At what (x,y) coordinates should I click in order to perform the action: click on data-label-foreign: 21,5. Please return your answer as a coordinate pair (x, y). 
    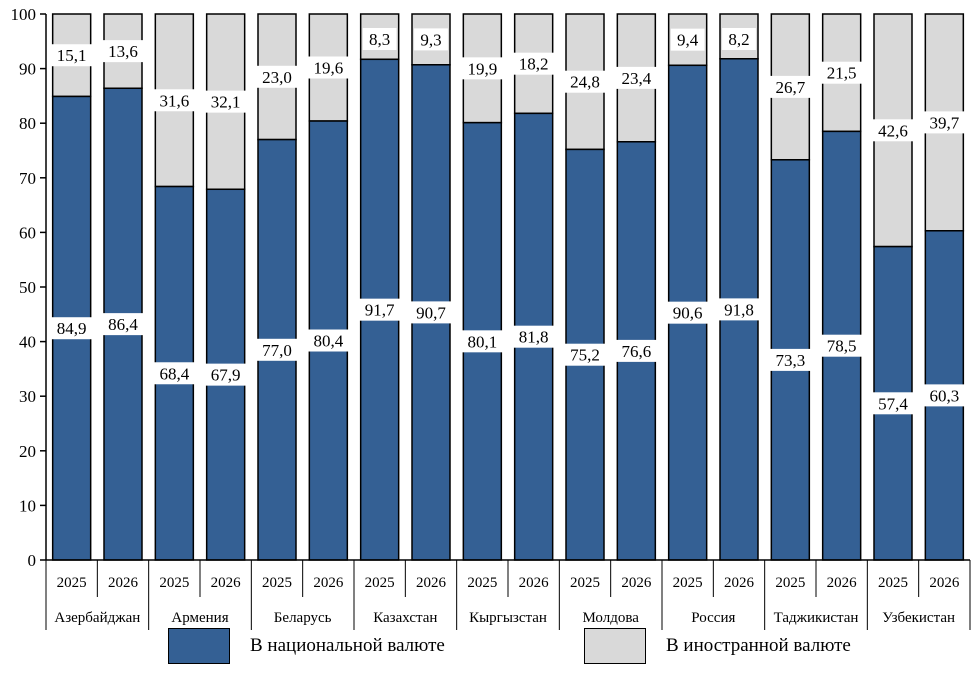
    Looking at the image, I should click on (842, 73).